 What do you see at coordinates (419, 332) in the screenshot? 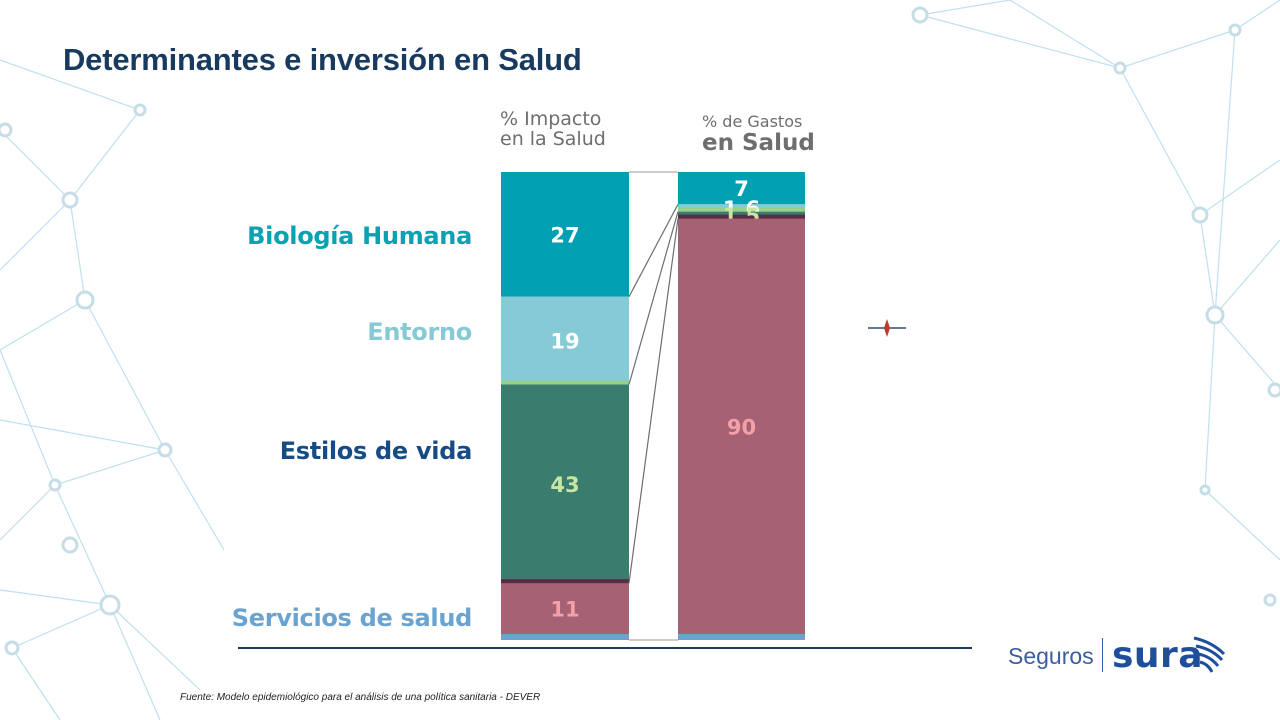
I see `category-label-entorno: Entorno` at bounding box center [419, 332].